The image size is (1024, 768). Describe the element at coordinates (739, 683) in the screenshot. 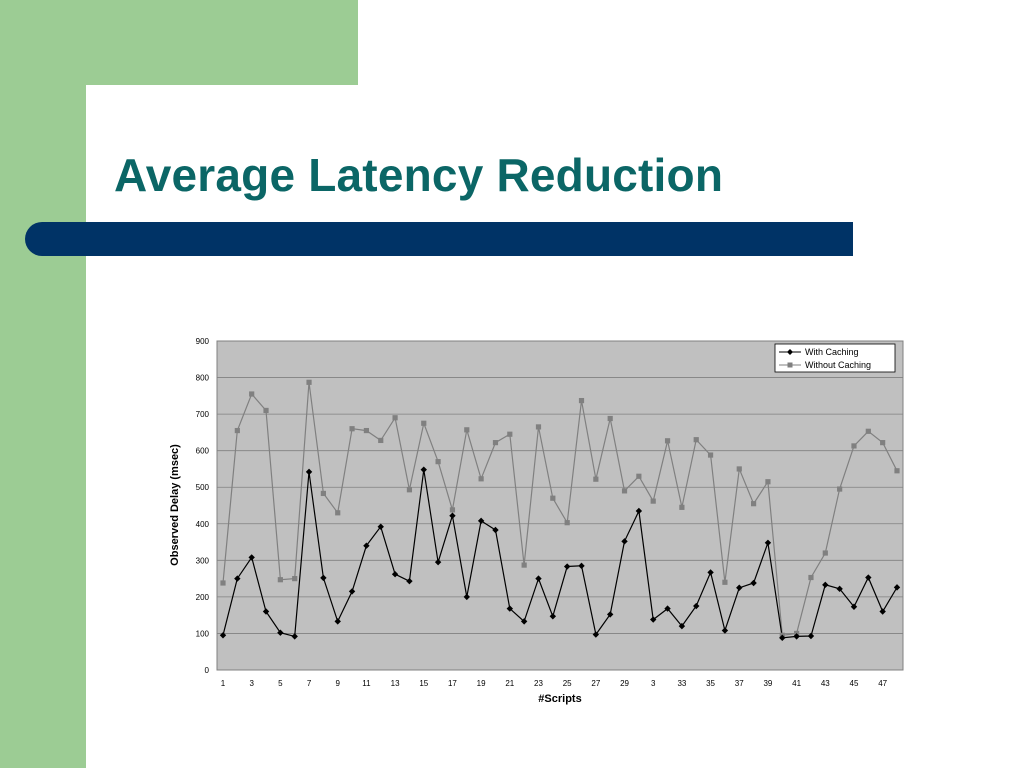

I see `x-tick-label: 37` at that location.